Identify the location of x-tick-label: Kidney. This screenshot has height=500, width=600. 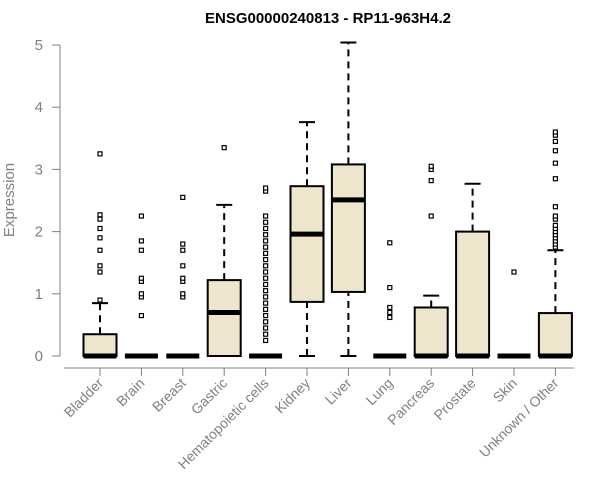
(293, 396).